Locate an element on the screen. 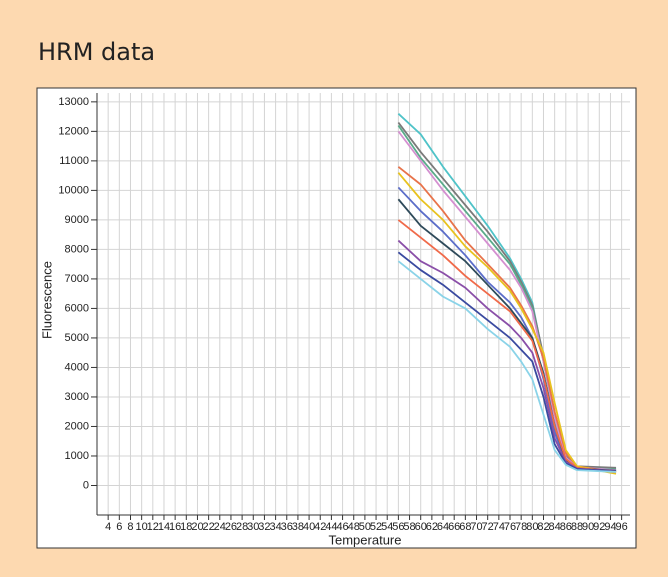 The height and width of the screenshot is (577, 668). x-tick-label: 46 is located at coordinates (342, 527).